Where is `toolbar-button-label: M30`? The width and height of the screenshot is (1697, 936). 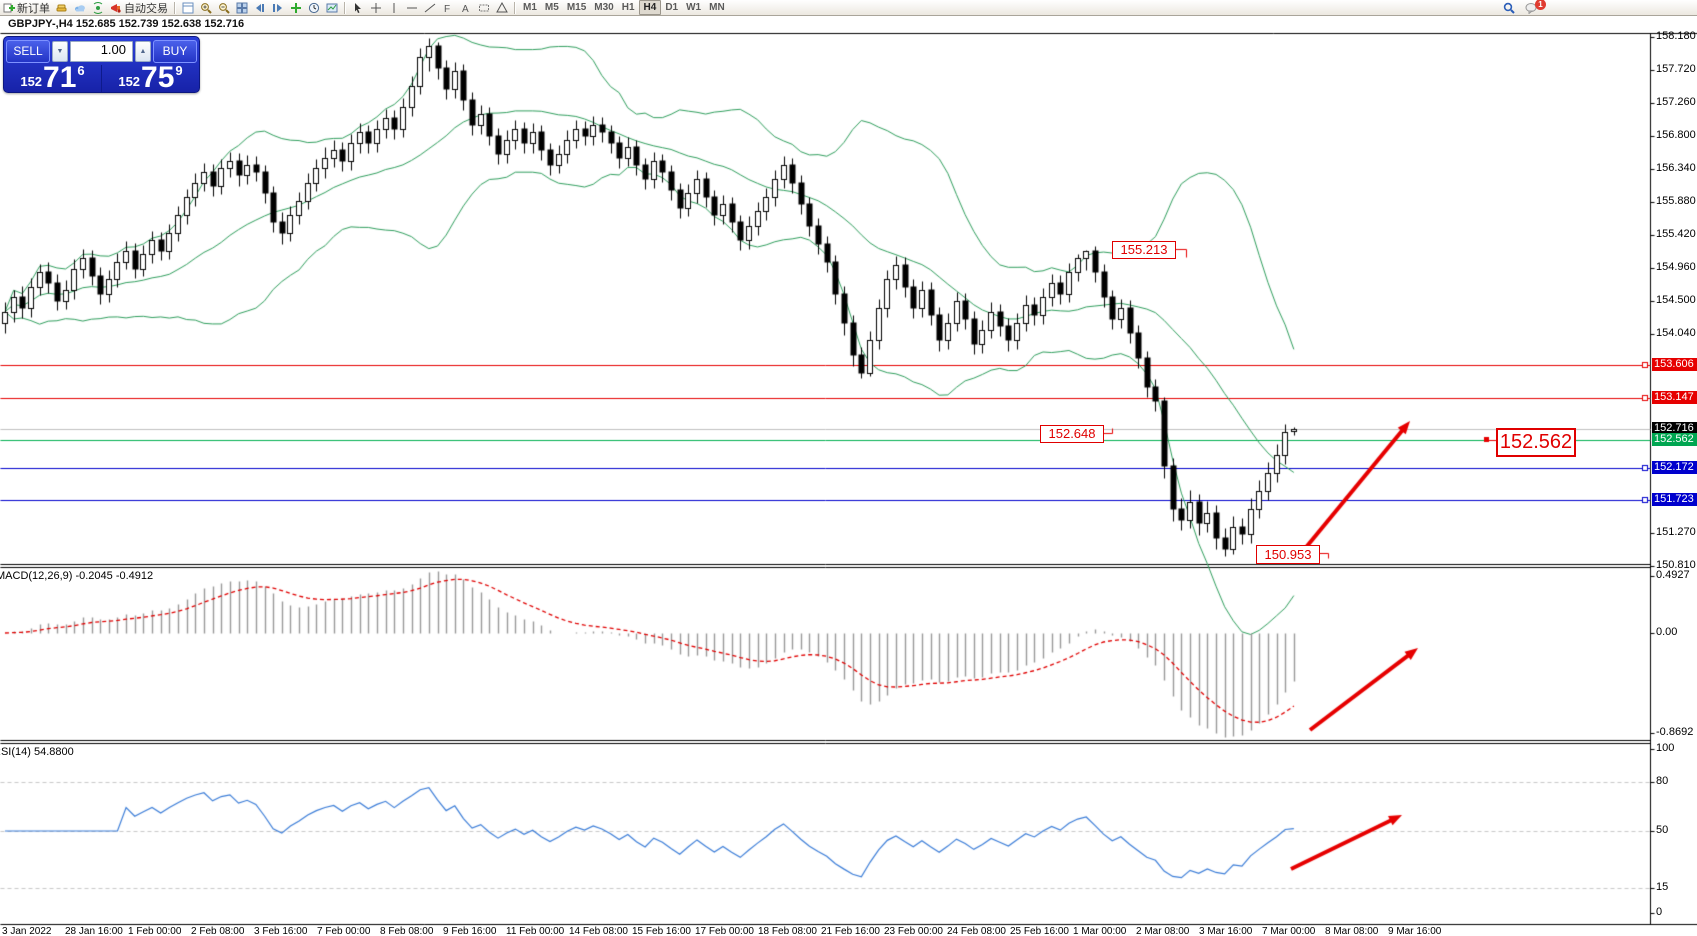 toolbar-button-label: M30 is located at coordinates (604, 7).